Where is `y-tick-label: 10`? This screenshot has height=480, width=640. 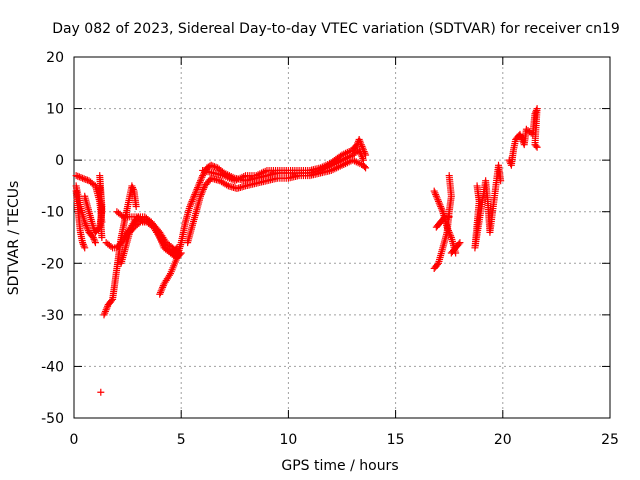
y-tick-label: 10 is located at coordinates (55, 110).